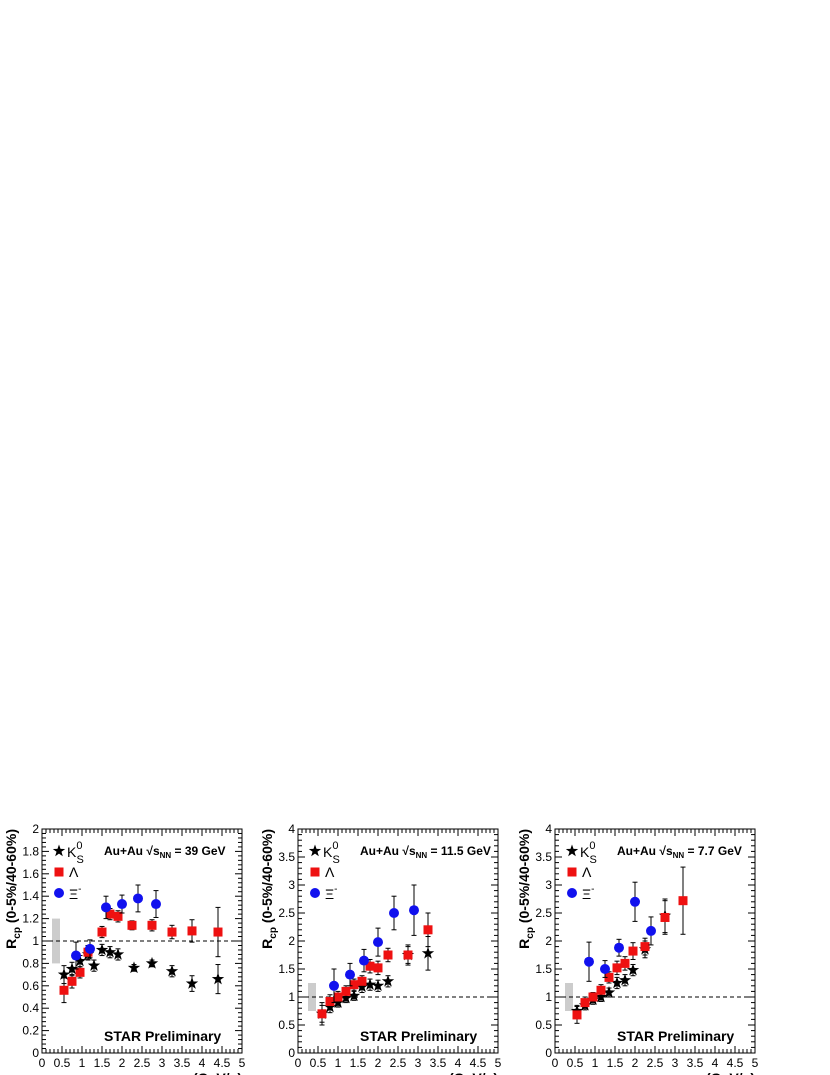  I want to click on x-tick-label: 1.5, so click(358, 1063).